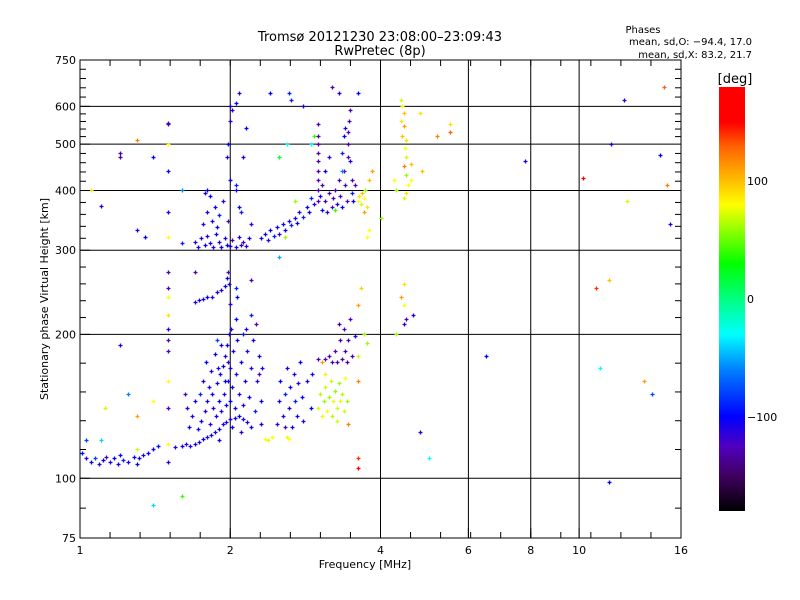 Image resolution: width=800 pixels, height=600 pixels. What do you see at coordinates (379, 51) in the screenshot?
I see `chart-subtitle: RwPretec (8p)` at bounding box center [379, 51].